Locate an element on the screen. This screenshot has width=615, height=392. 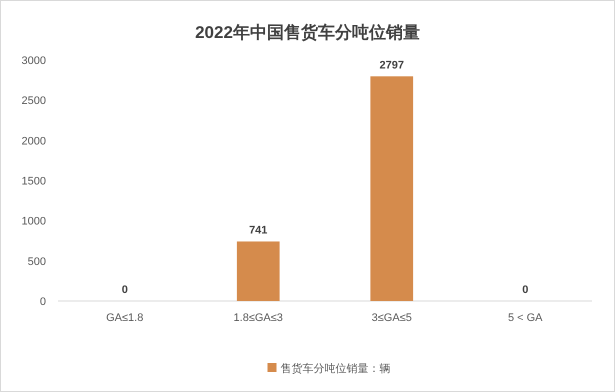
y-tick-label: 1500 is located at coordinates (34, 182).